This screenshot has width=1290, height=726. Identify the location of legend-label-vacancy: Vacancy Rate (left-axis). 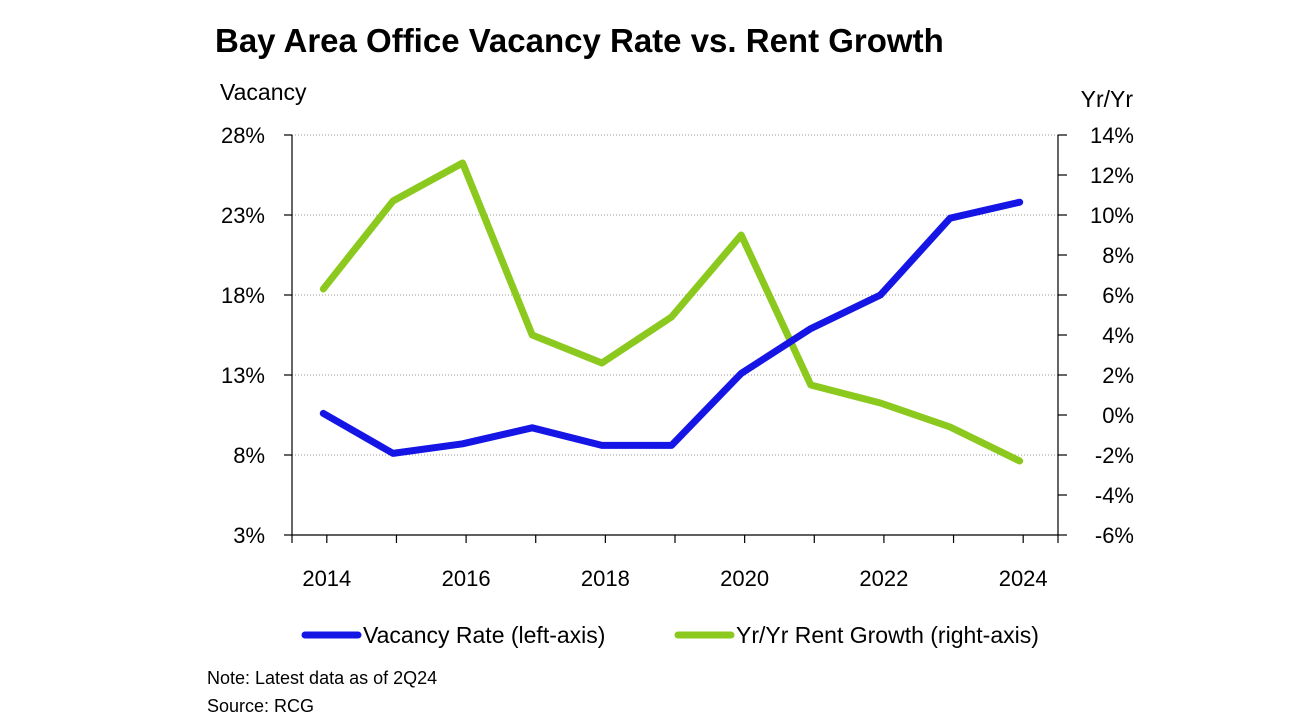
(484, 635).